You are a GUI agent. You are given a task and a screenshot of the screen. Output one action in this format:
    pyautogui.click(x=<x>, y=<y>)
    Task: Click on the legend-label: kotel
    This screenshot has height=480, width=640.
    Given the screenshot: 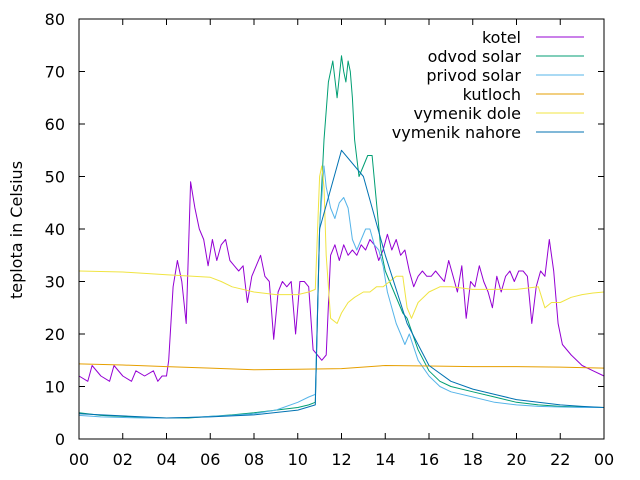 What is the action you would take?
    pyautogui.click(x=501, y=37)
    